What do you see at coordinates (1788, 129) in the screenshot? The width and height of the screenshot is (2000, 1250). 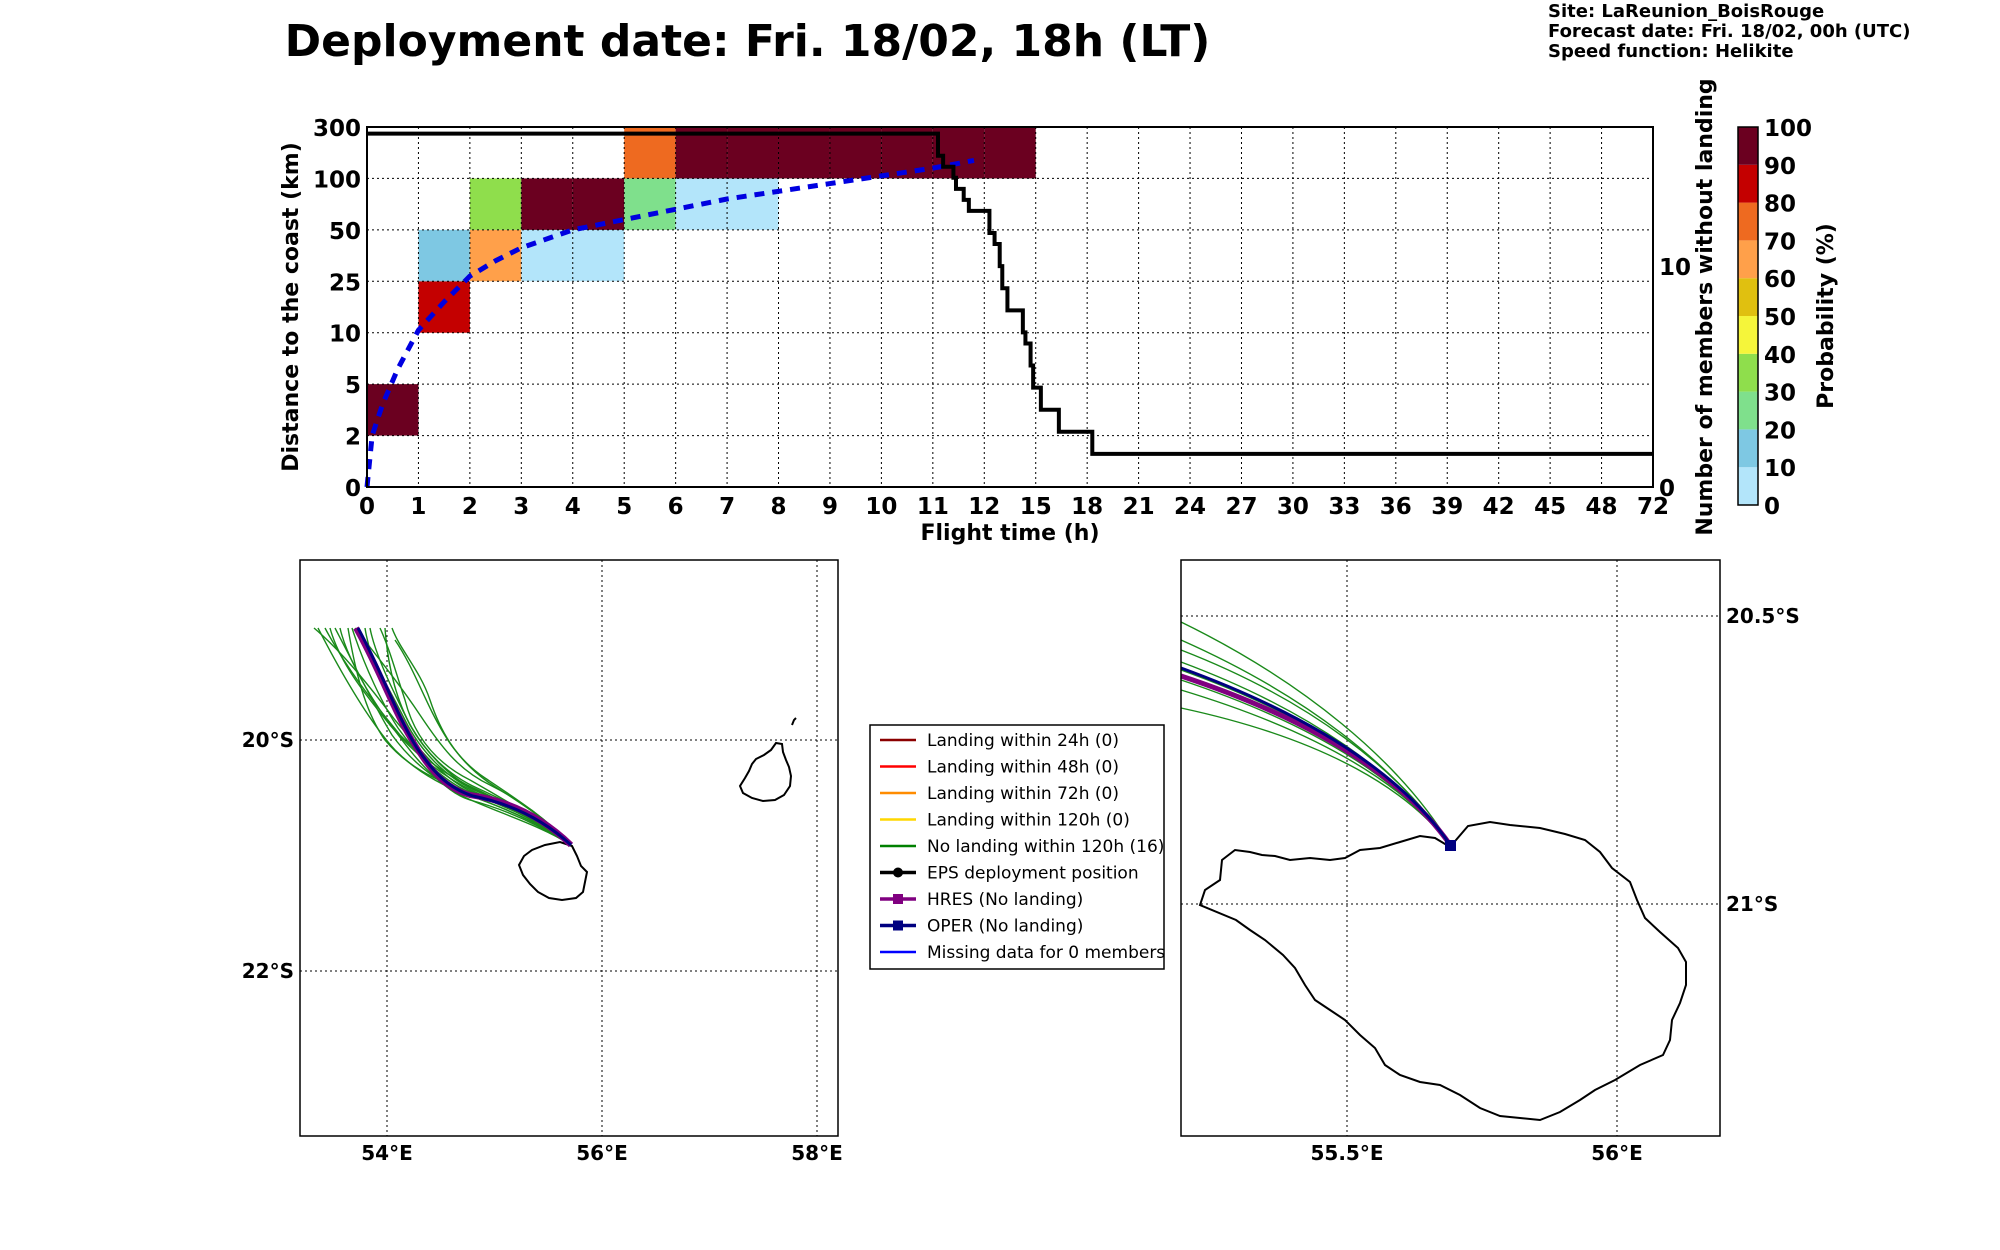 I see `colorbar-tick-100: 100` at bounding box center [1788, 129].